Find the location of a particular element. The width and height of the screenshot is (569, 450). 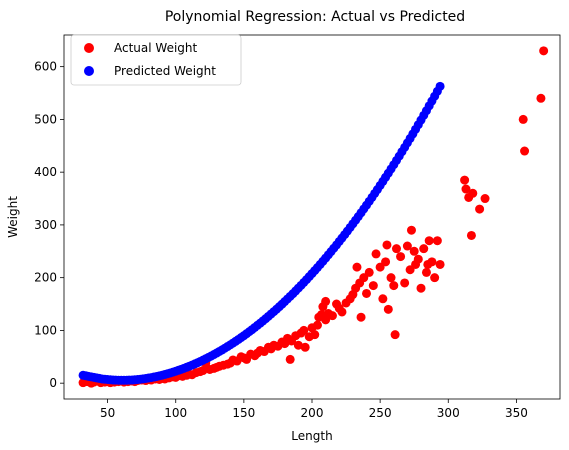

legend-marker-predicted is located at coordinates (89, 71).